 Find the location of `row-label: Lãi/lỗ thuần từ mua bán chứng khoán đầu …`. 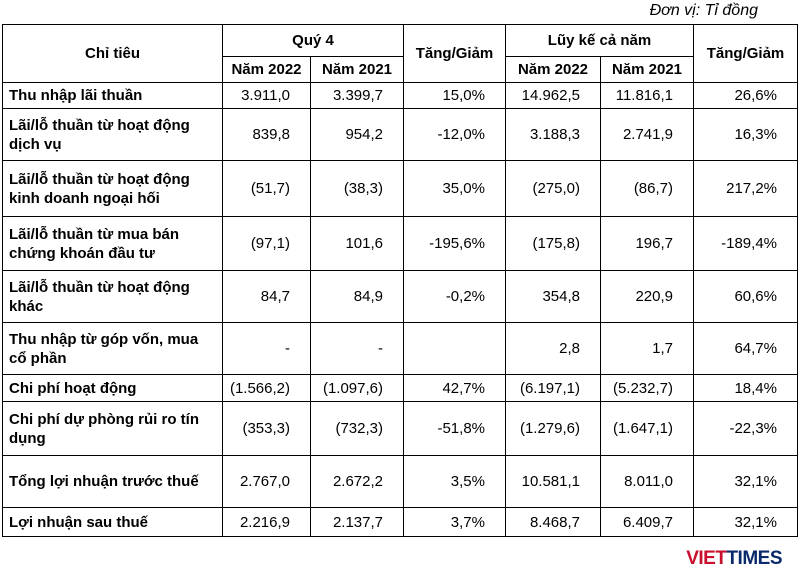

row-label: Lãi/lỗ thuần từ mua bán chứng khoán đầu … is located at coordinates (112, 243).